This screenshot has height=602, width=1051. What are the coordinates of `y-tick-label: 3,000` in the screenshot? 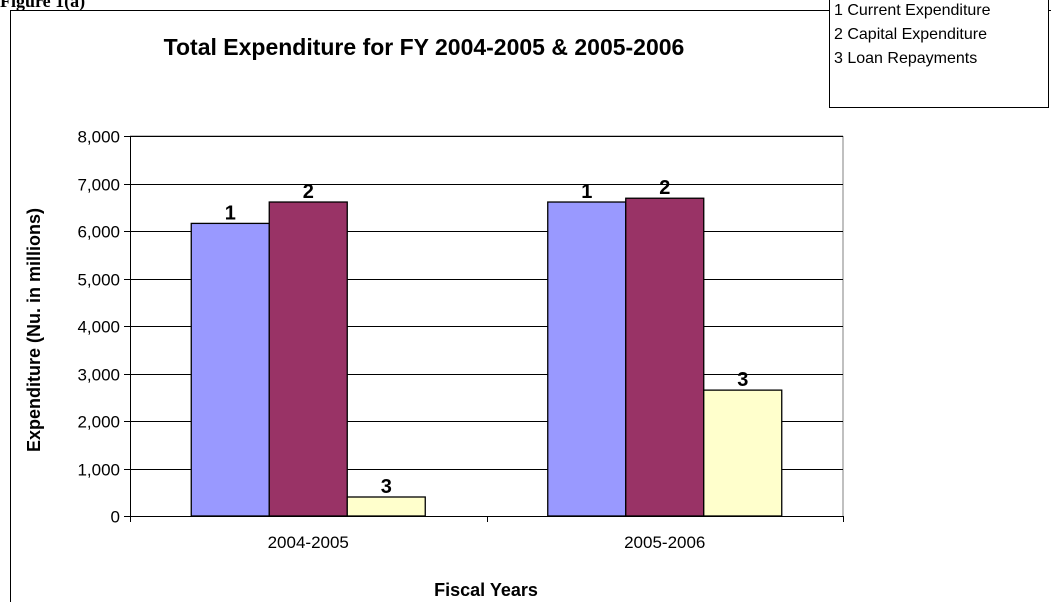 It's located at (98, 375).